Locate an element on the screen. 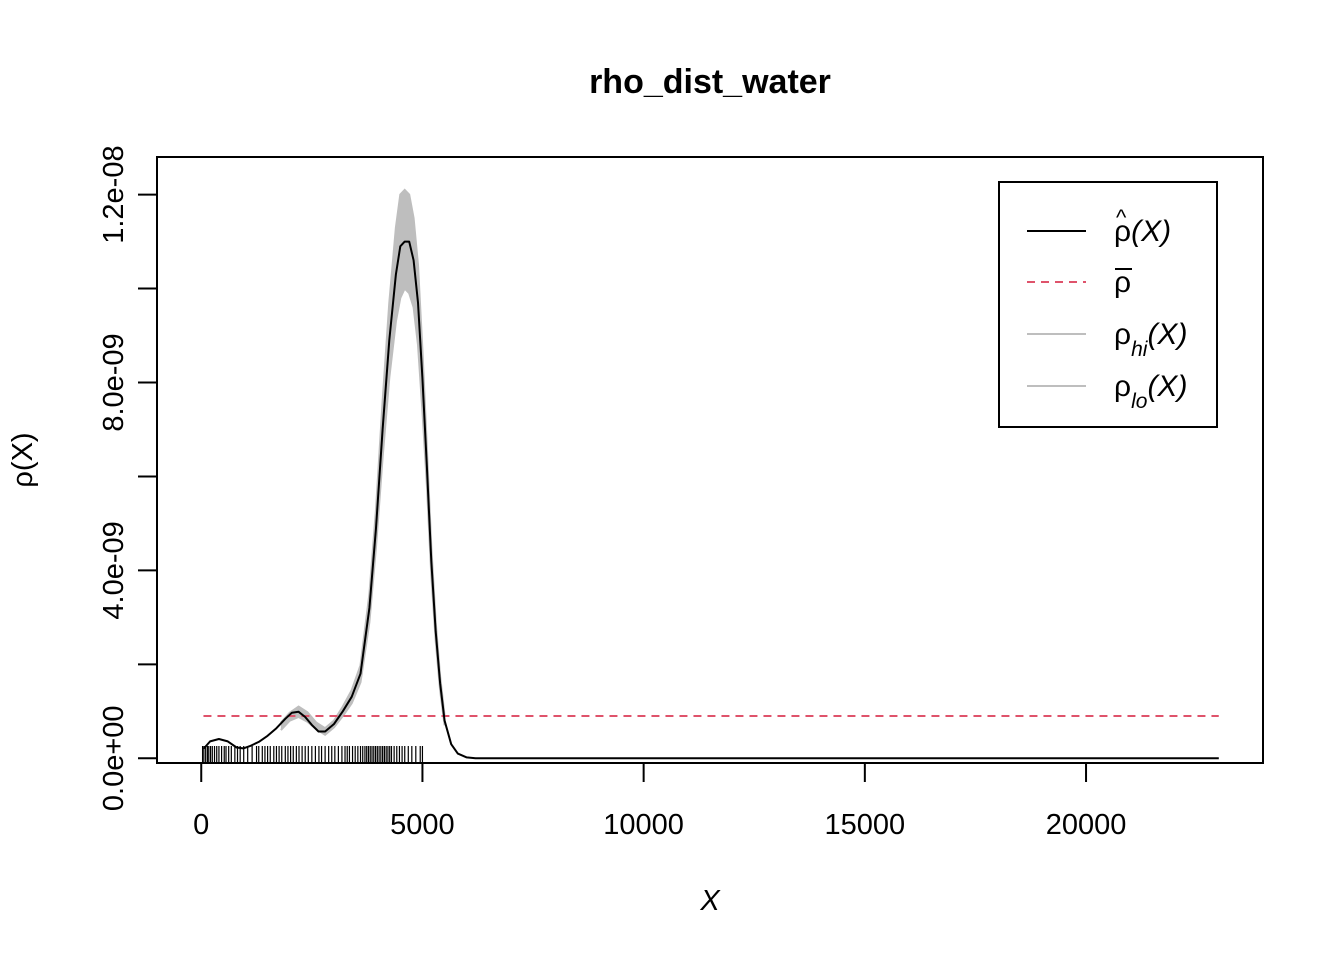  legend-label: ρhi(X) is located at coordinates (1150, 339).